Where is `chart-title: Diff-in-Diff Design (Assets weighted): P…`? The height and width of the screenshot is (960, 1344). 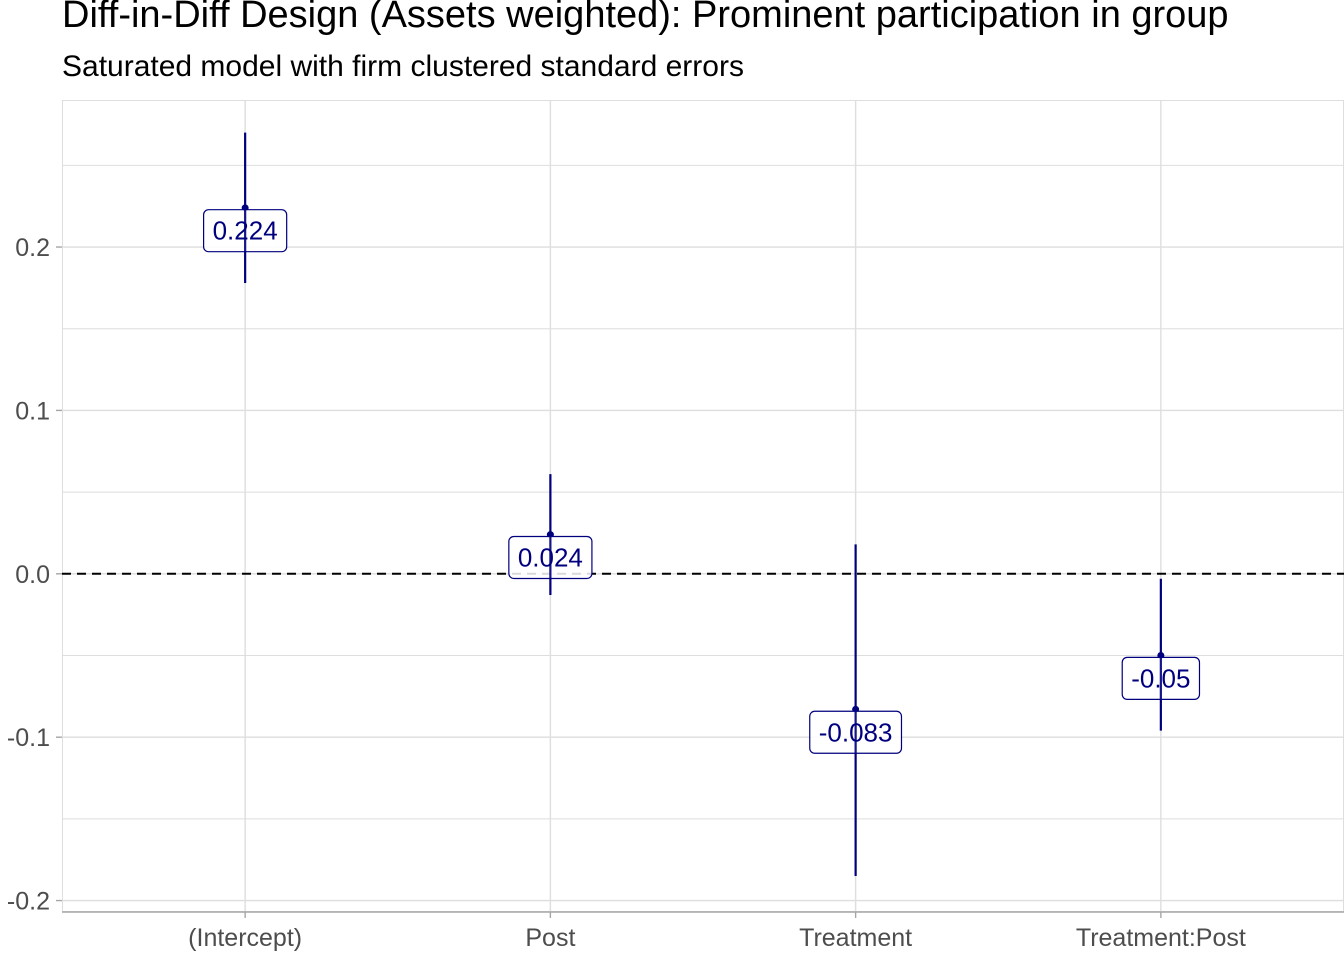 chart-title: Diff-in-Diff Design (Assets weighted): P… is located at coordinates (645, 18).